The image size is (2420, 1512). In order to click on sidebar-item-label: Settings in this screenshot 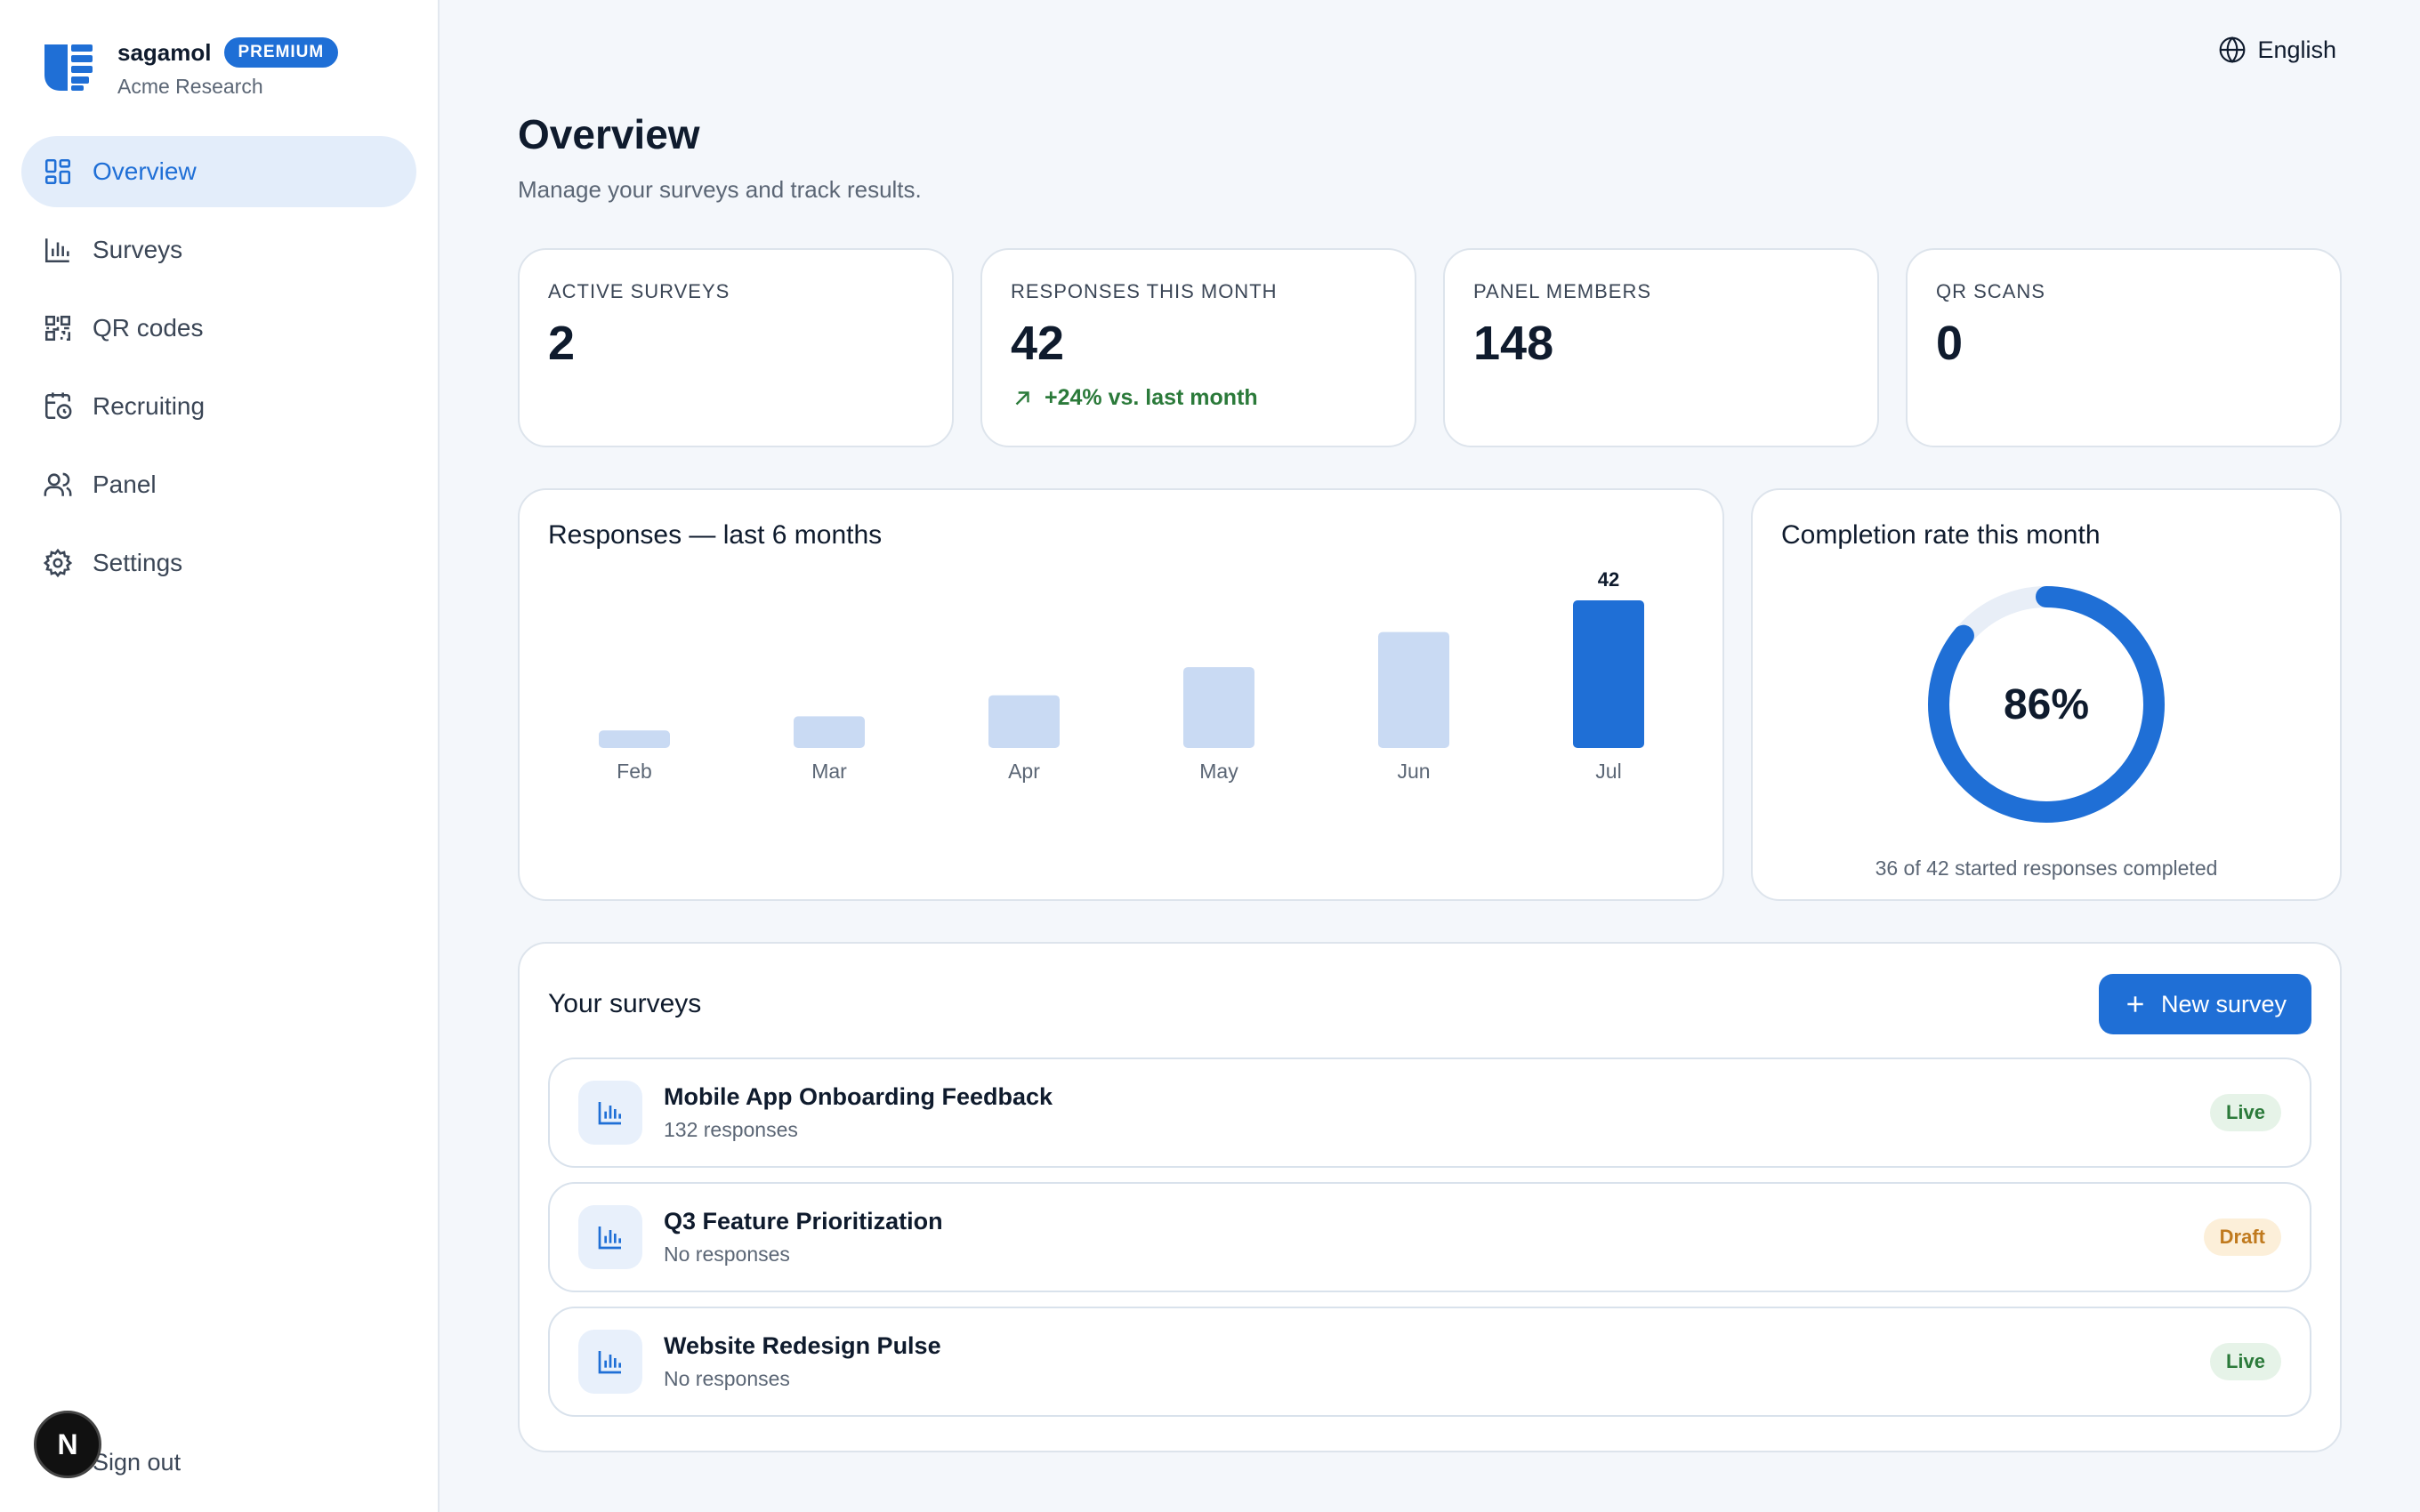, I will do `click(138, 563)`.